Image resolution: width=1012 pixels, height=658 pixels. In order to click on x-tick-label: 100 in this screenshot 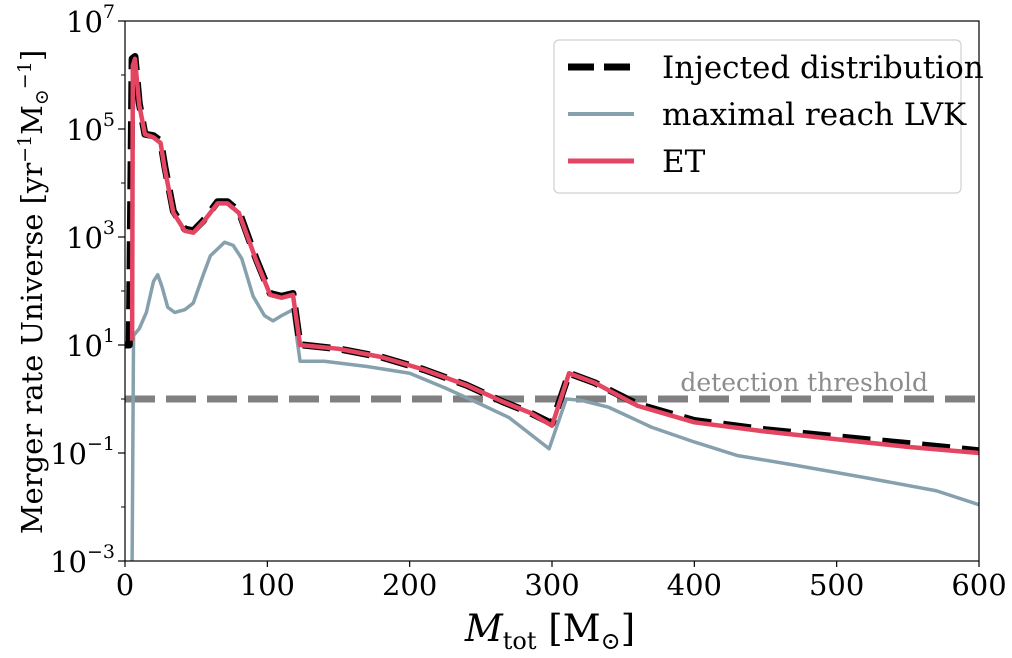, I will do `click(267, 585)`.